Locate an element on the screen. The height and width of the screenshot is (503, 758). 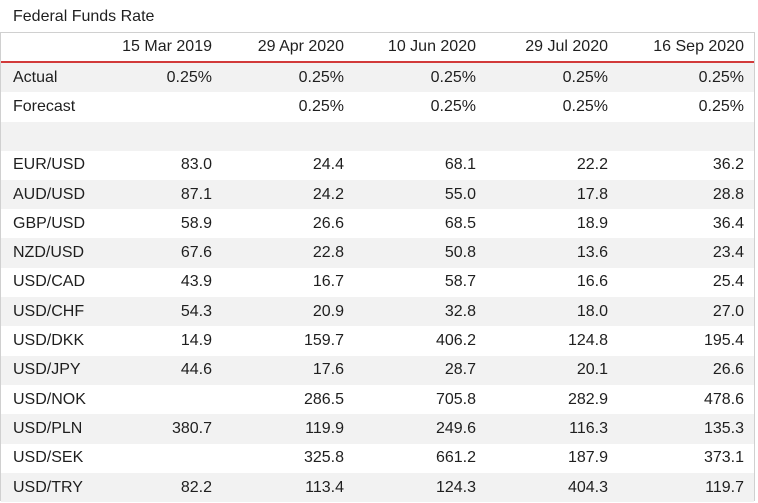
row-label: USD/SEK is located at coordinates (48, 458).